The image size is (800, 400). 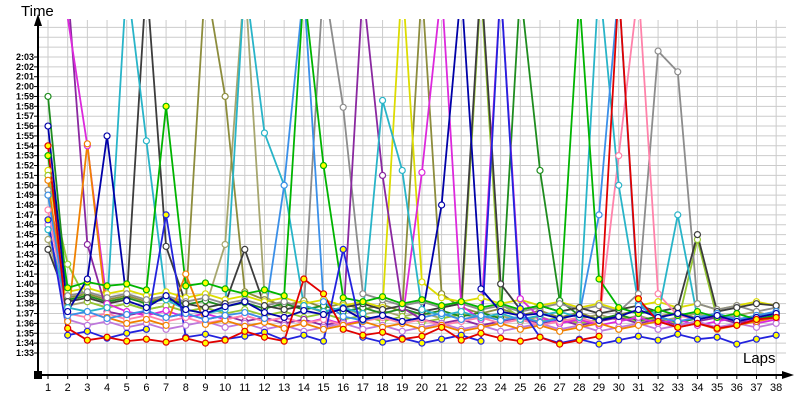 What do you see at coordinates (481, 388) in the screenshot?
I see `svg-text: 23` at bounding box center [481, 388].